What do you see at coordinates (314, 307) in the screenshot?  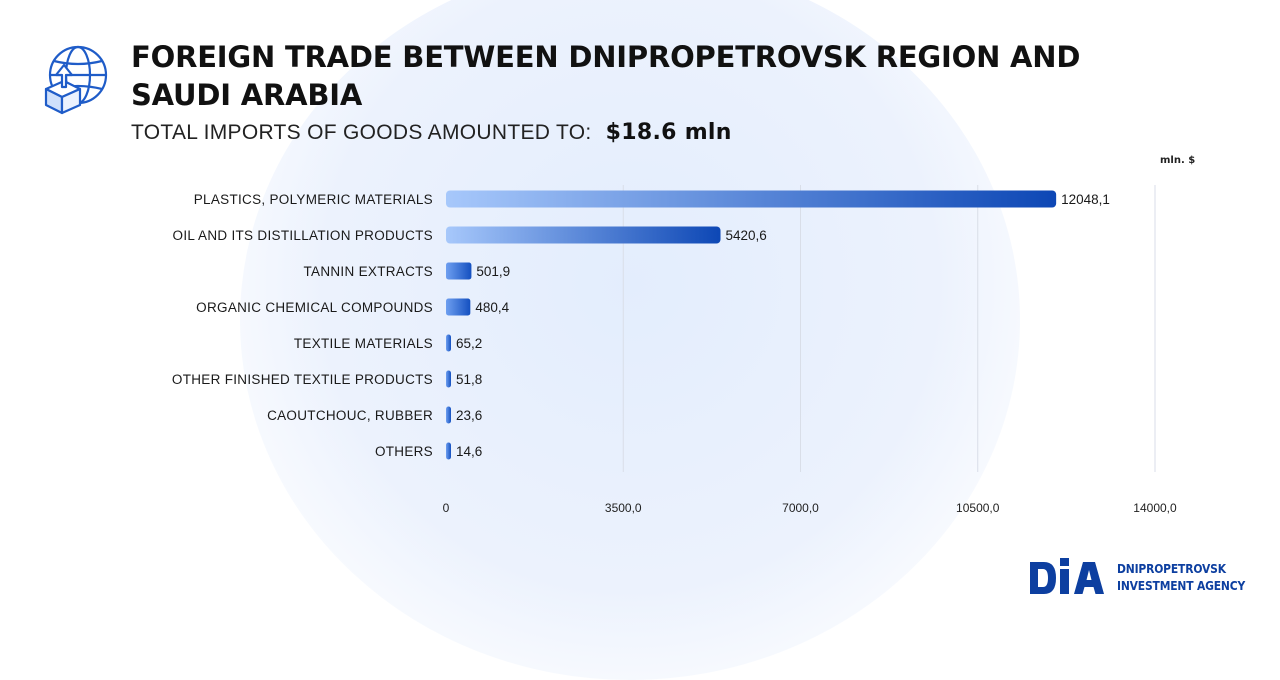 I see `category-label: ORGANIC CHEMICAL COMPOUNDS` at bounding box center [314, 307].